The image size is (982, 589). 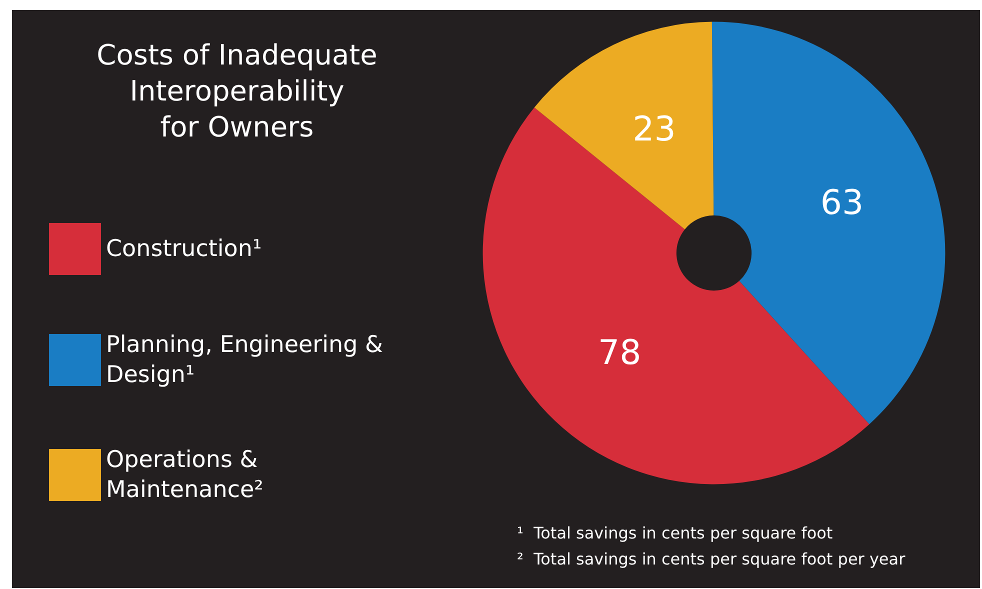 I want to click on text: Costs of Inadequate Interoperability for Owners, so click(x=237, y=91).